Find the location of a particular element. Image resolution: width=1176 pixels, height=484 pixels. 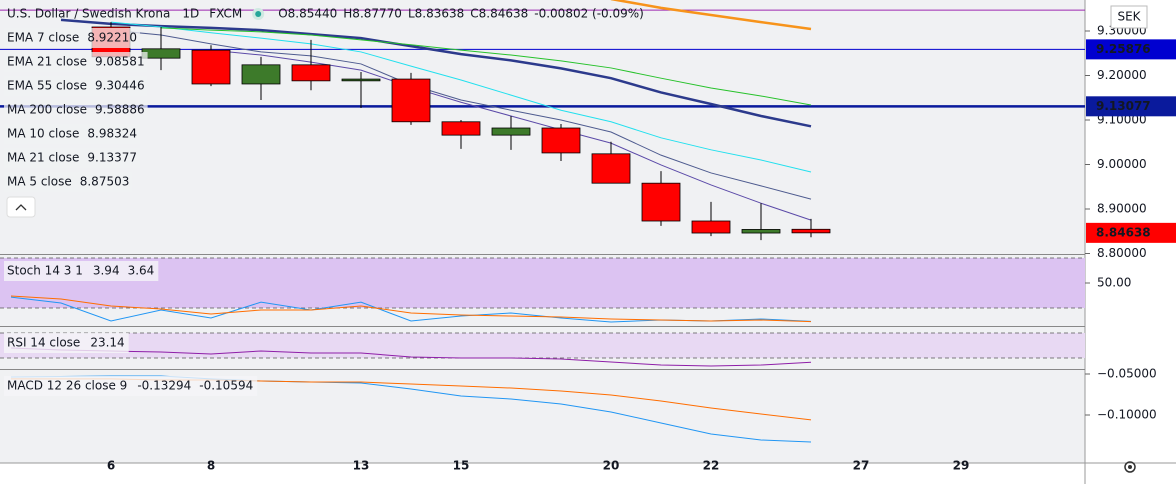

legend-value: -0.13294 is located at coordinates (164, 386).